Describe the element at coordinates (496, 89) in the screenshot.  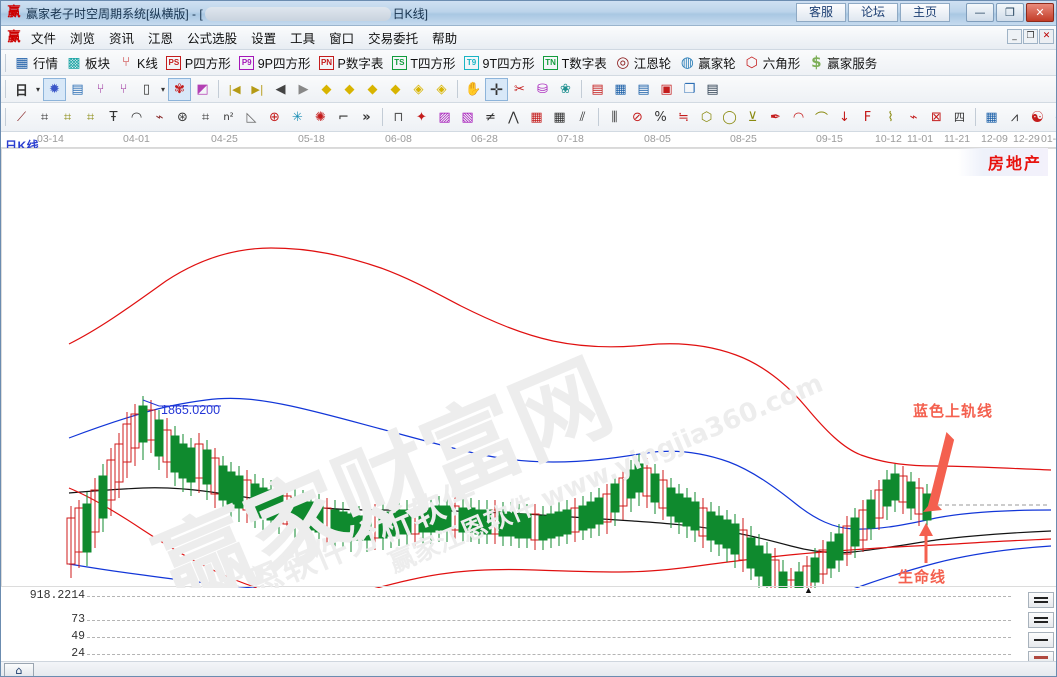
I see `crosshair-icon: ✛` at that location.